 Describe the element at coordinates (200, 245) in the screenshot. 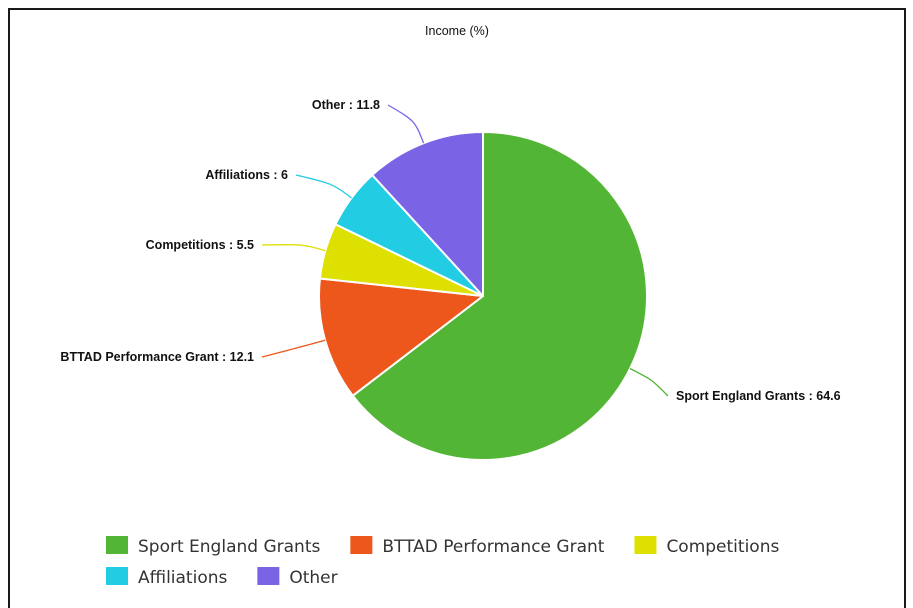

I see `slice-label-competitions: Competitions : 5.5` at that location.